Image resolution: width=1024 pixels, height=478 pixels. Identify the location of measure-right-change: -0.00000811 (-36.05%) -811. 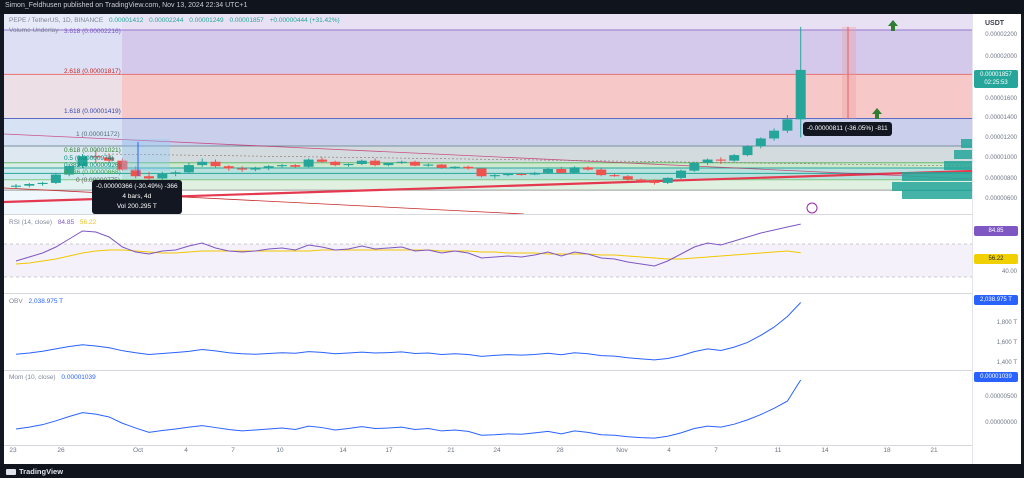
(847, 128).